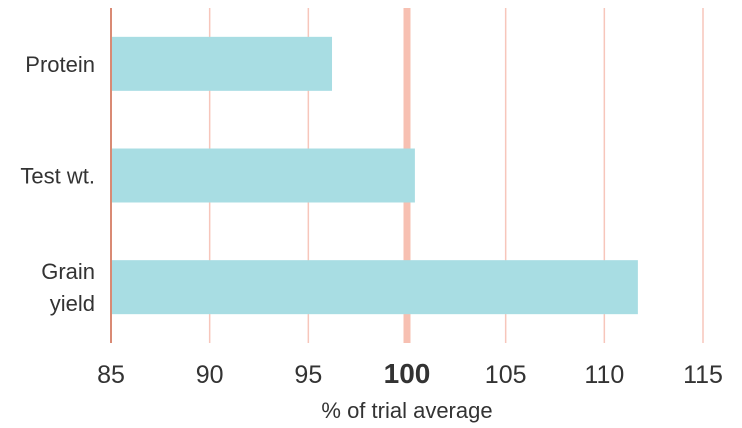 Image resolution: width=742 pixels, height=428 pixels. I want to click on category-label: Test wt., so click(57, 176).